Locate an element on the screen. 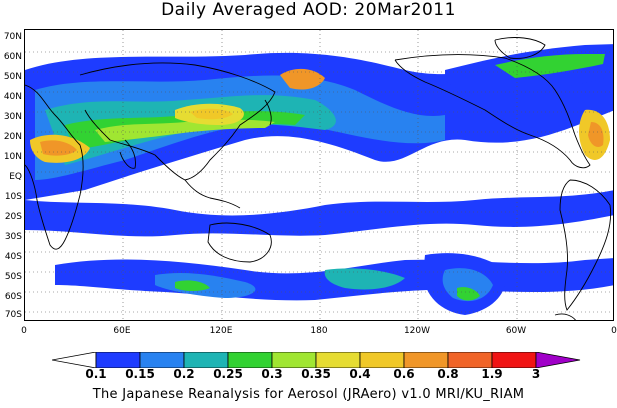 The image size is (617, 408). colorbar-label-1.9: 1.9 is located at coordinates (492, 374).